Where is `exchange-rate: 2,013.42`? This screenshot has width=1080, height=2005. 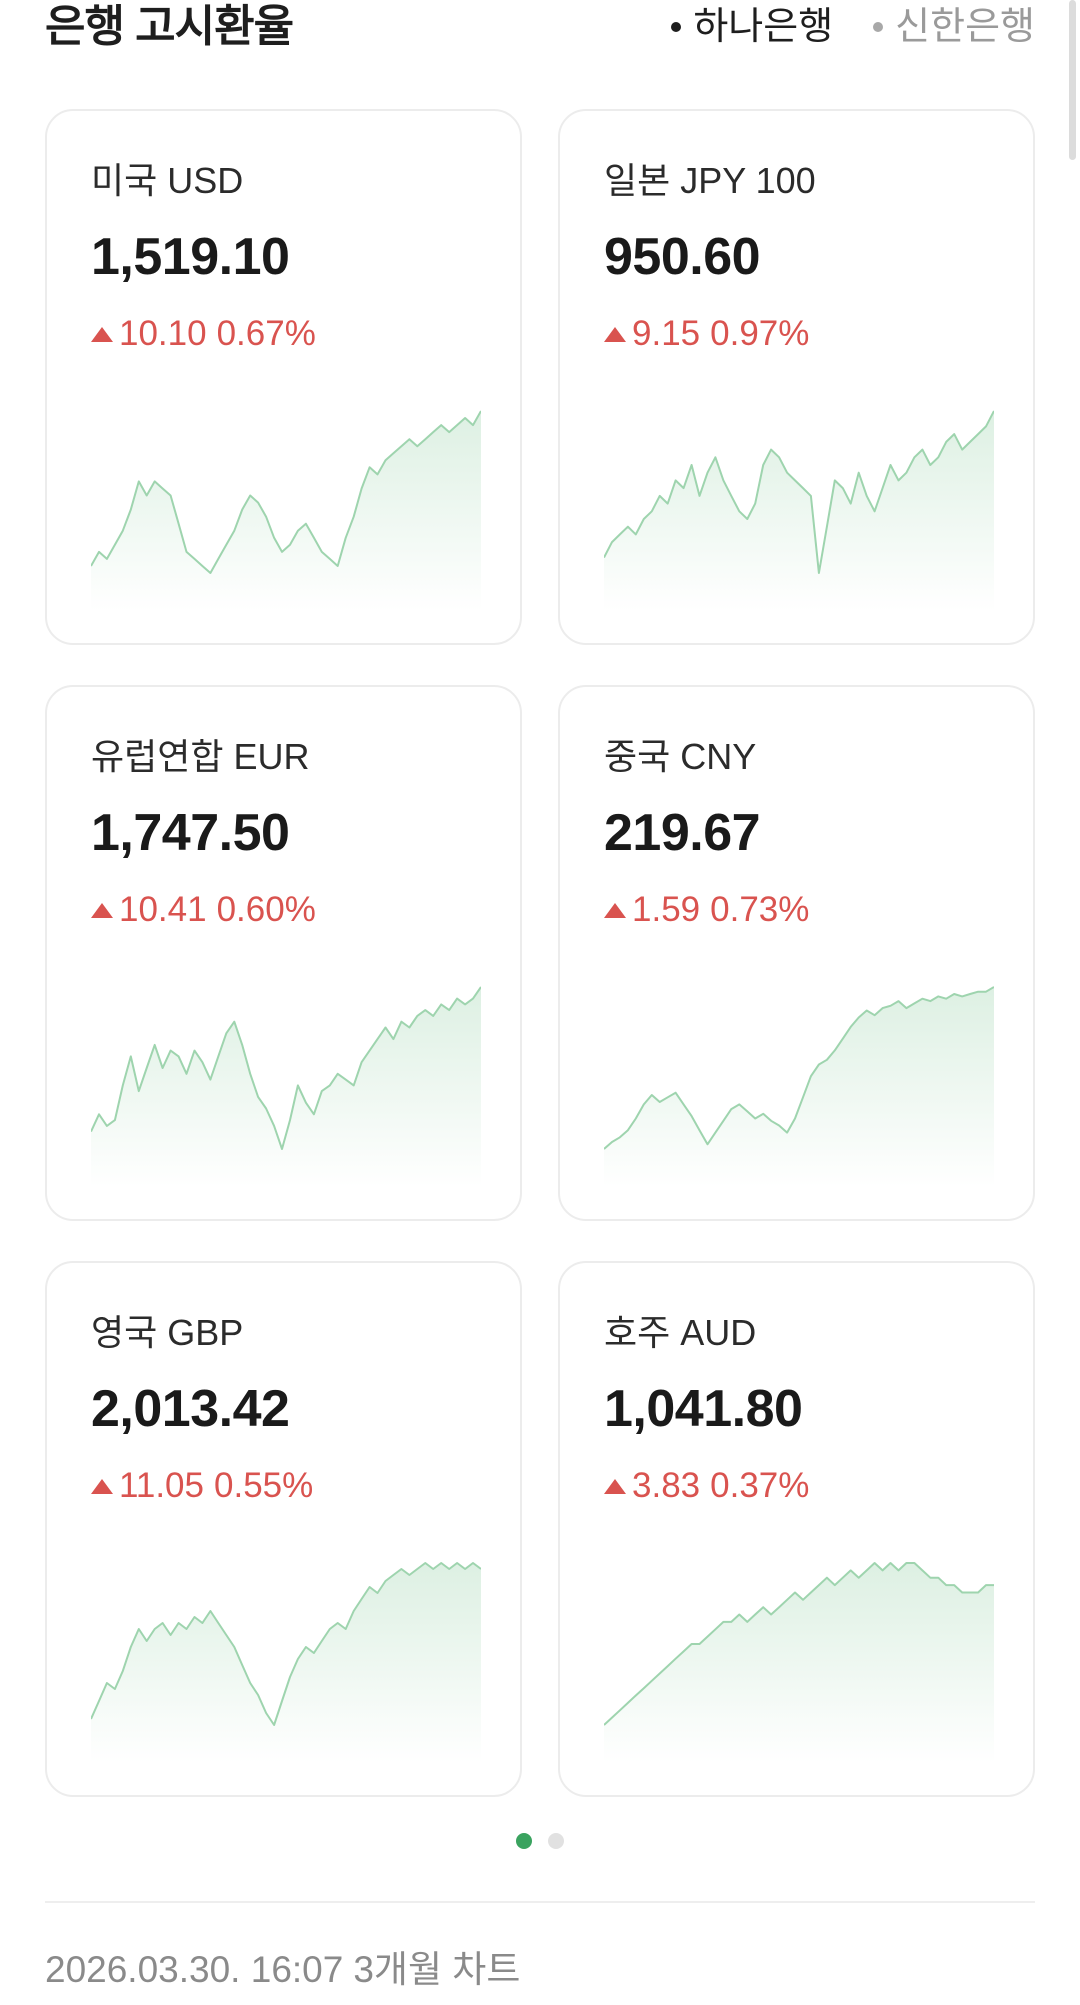
exchange-rate: 2,013.42 is located at coordinates (190, 1409).